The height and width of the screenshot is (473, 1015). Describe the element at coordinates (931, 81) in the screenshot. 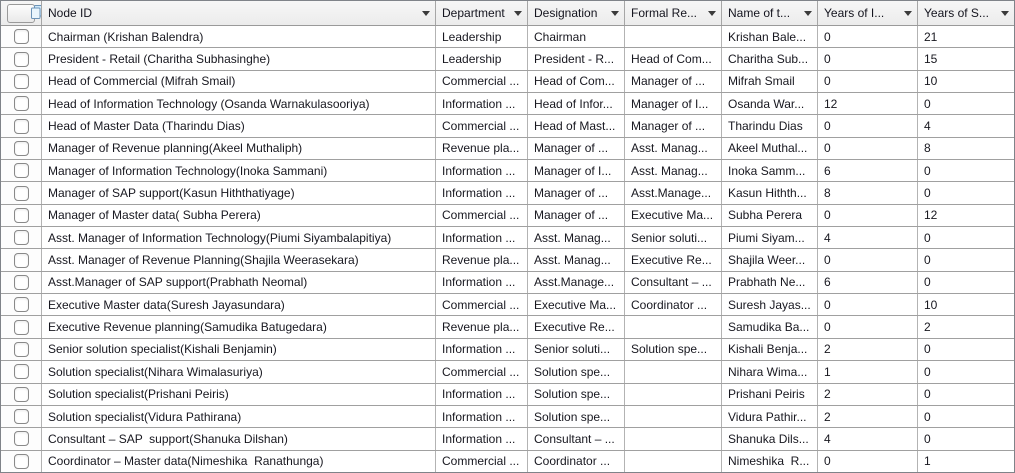

I see `cell-years-of-s: 10` at that location.